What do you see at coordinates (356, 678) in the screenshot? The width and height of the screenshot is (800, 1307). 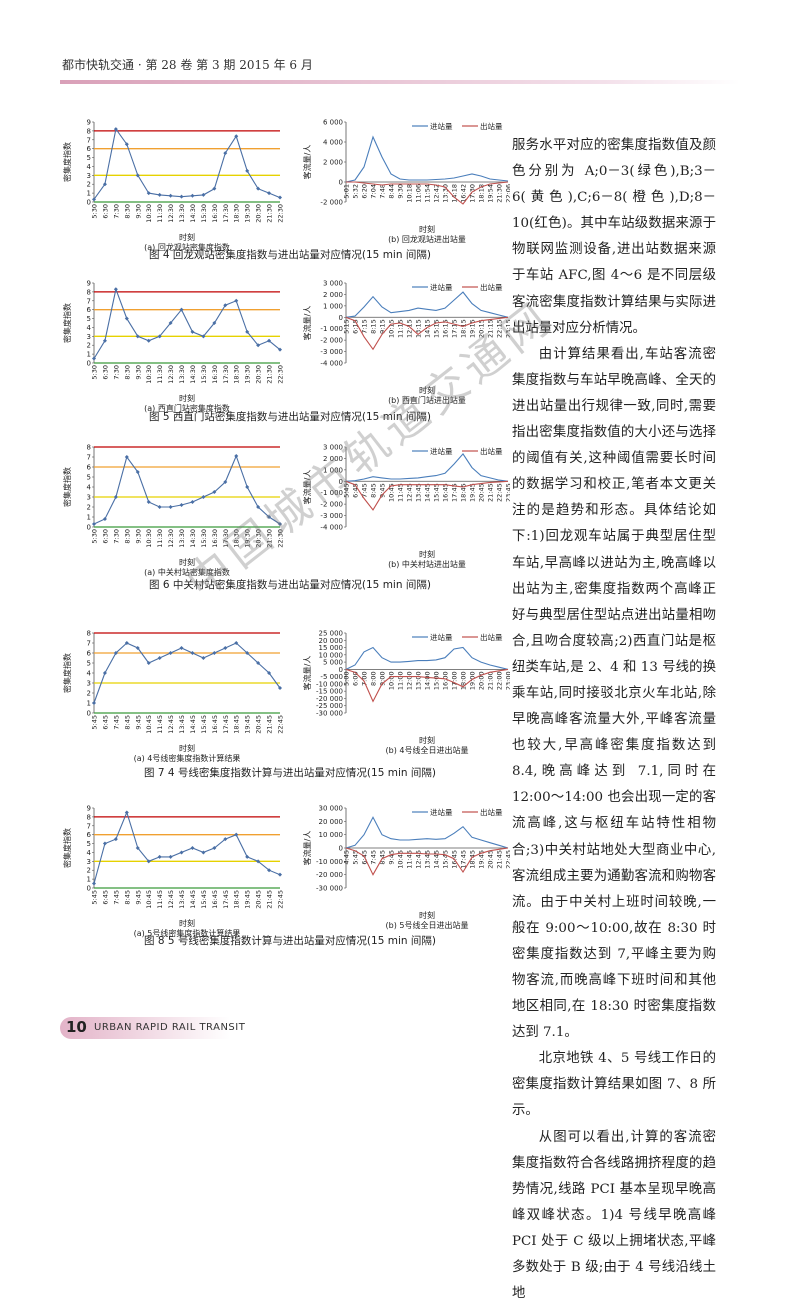 I see `x-tick-label: 6:00` at bounding box center [356, 678].